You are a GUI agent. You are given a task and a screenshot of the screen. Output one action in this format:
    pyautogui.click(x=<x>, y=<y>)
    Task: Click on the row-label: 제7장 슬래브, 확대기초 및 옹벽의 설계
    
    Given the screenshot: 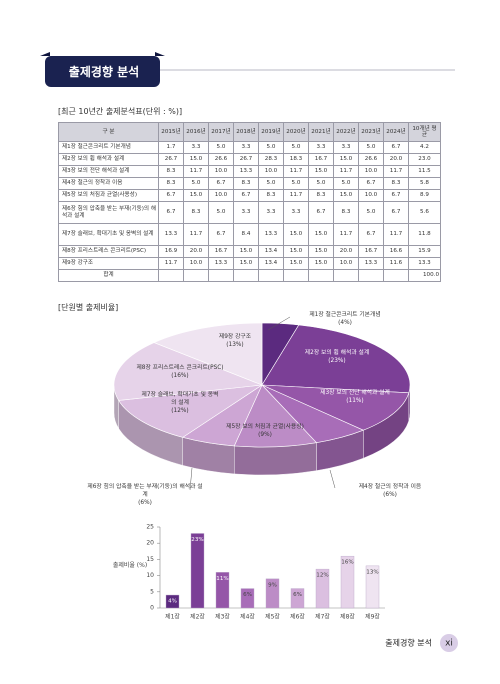 What is the action you would take?
    pyautogui.click(x=108, y=234)
    